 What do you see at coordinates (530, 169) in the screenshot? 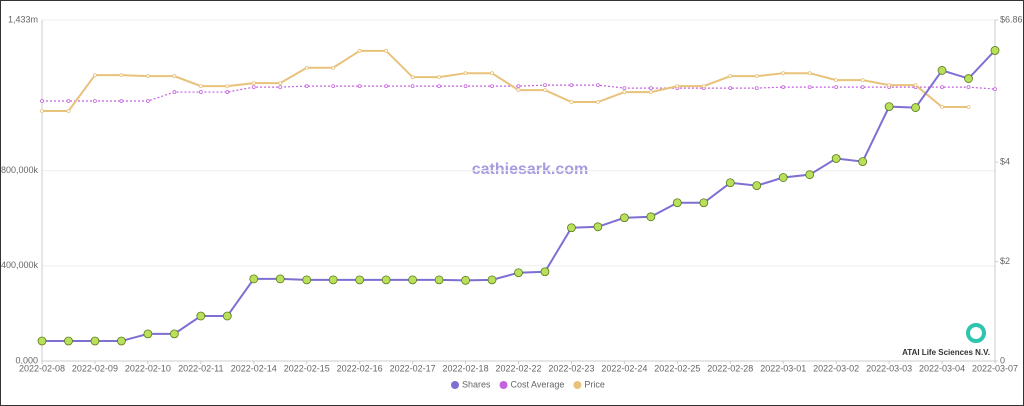
I see `watermark: cathiesark.com` at bounding box center [530, 169].